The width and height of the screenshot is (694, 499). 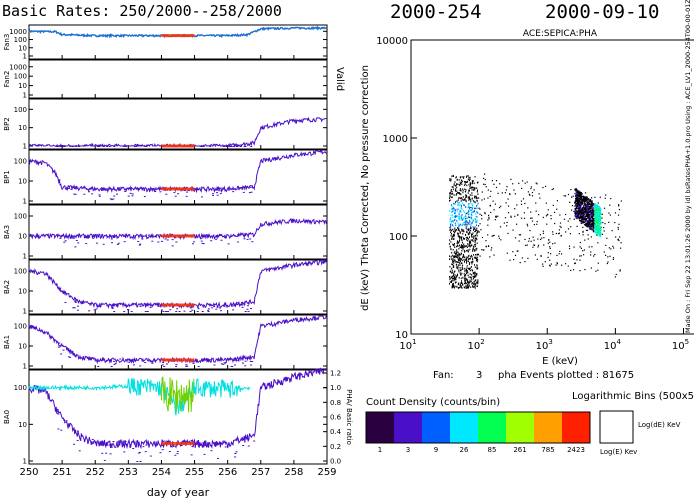 I want to click on panel-frame, so click(x=178, y=342).